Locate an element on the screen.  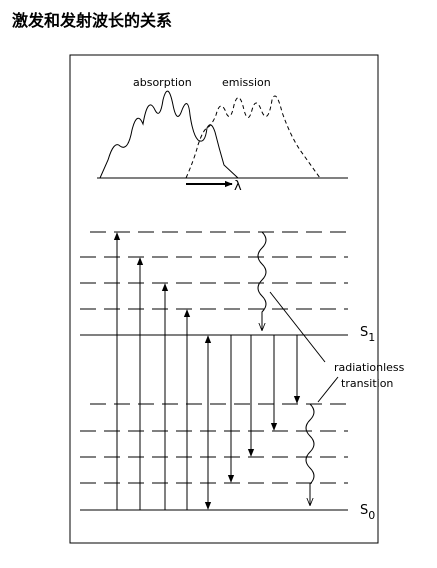
title: 激发和发射波长的关系 is located at coordinates (92, 20).